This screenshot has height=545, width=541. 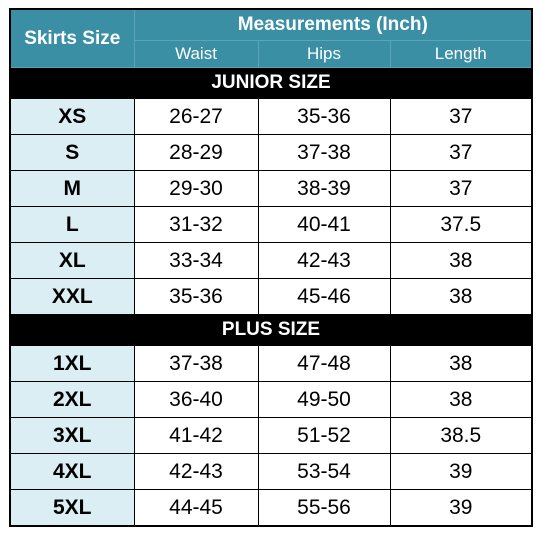 I want to click on measure-cell: 45-46, so click(x=324, y=296).